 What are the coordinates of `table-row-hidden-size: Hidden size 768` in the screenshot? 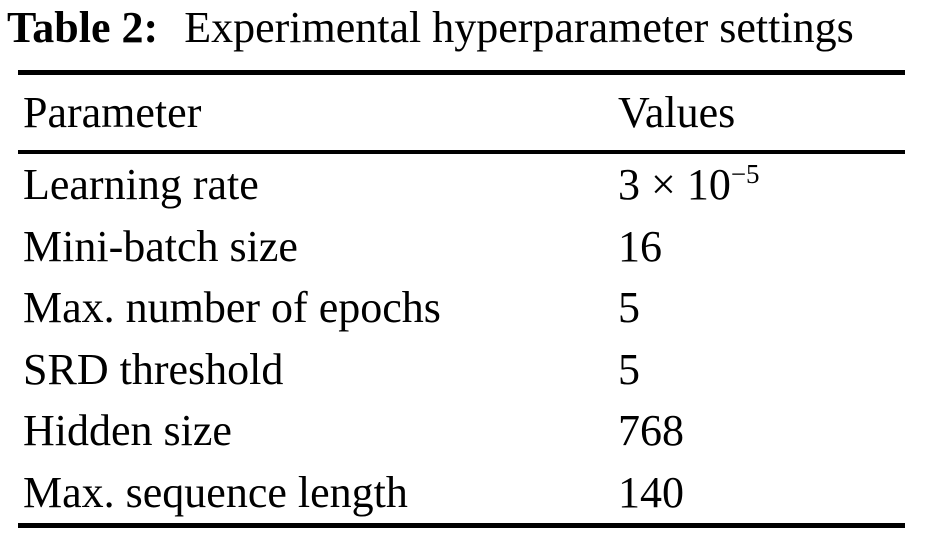 It's located at (461, 431).